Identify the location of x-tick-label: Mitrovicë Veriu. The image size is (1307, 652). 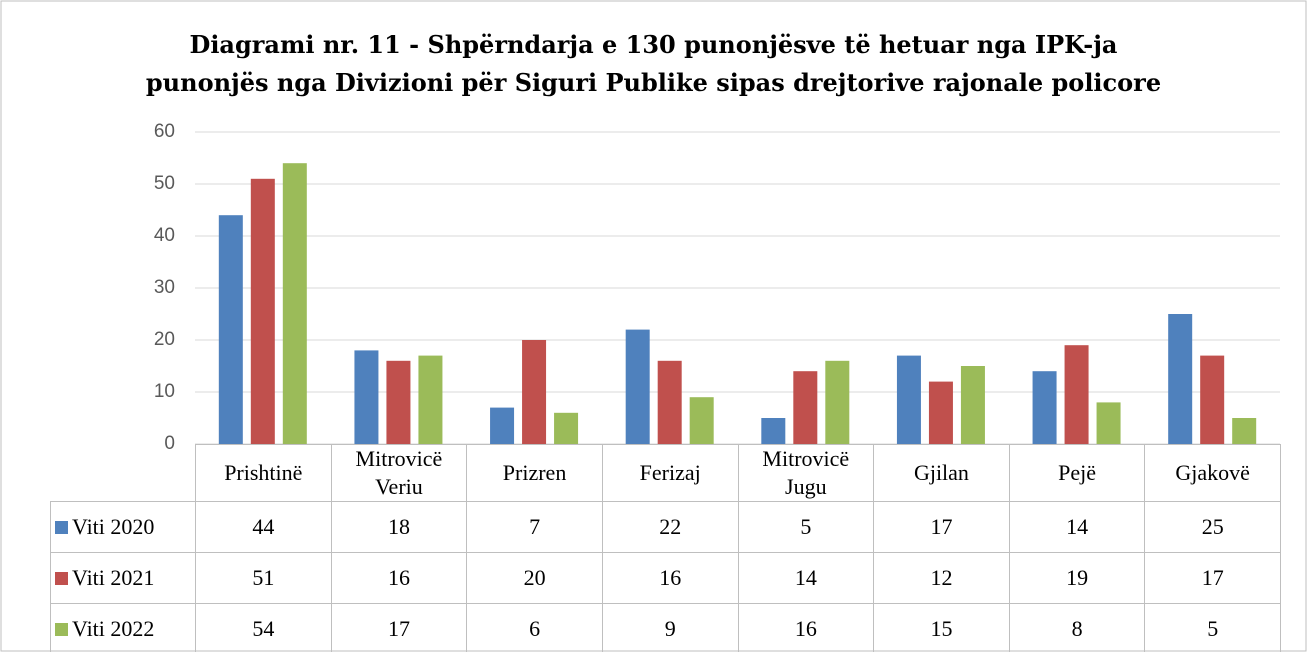
(399, 473).